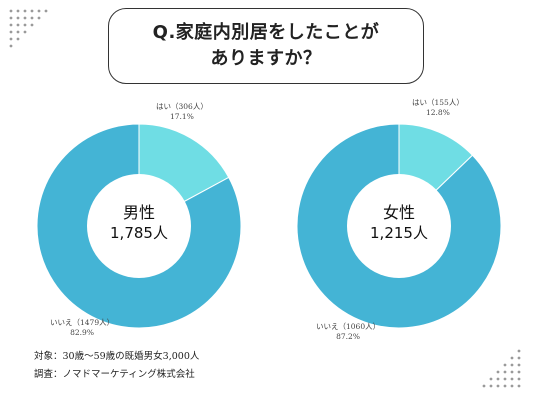 Image resolution: width=533 pixels, height=400 pixels. Describe the element at coordinates (138, 212) in the screenshot. I see `center-label-male: 男性` at that location.